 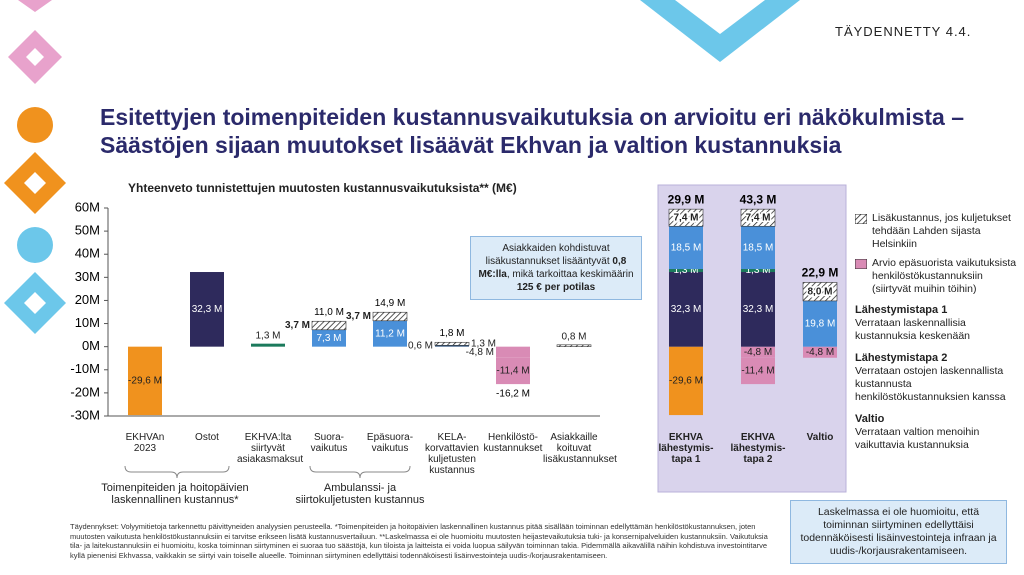 I want to click on x-tick-label: EKHVA:lta siirtyvät asiakasmaksut, so click(x=270, y=448).